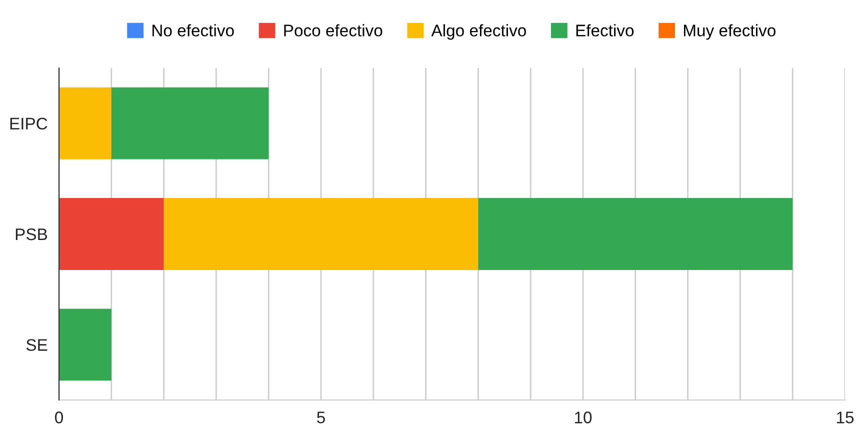 This screenshot has height=427, width=859. I want to click on legend-label: Algo efectivo, so click(478, 32).